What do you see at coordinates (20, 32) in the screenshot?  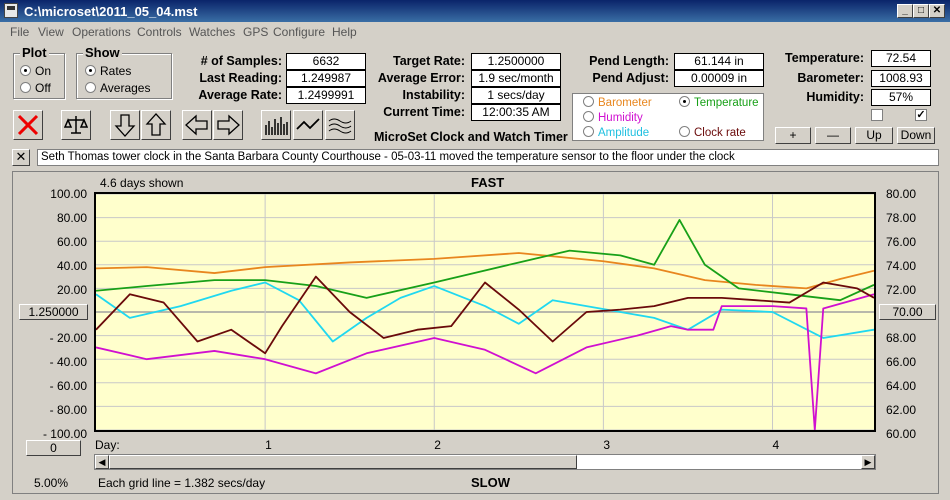 I see `menu-file: File` at bounding box center [20, 32].